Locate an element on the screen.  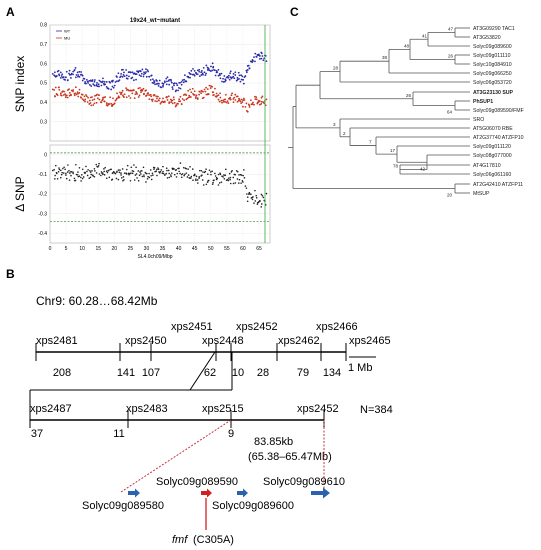
tree-leaf-solyc09g011120: Solyc09g011120 is located at coordinates (492, 147).